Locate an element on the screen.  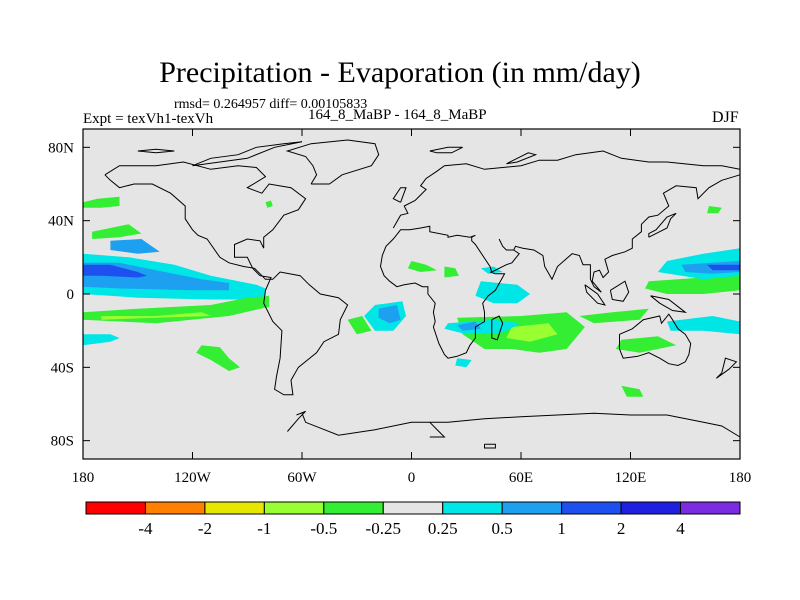
coastline-japan is located at coordinates (662, 225).